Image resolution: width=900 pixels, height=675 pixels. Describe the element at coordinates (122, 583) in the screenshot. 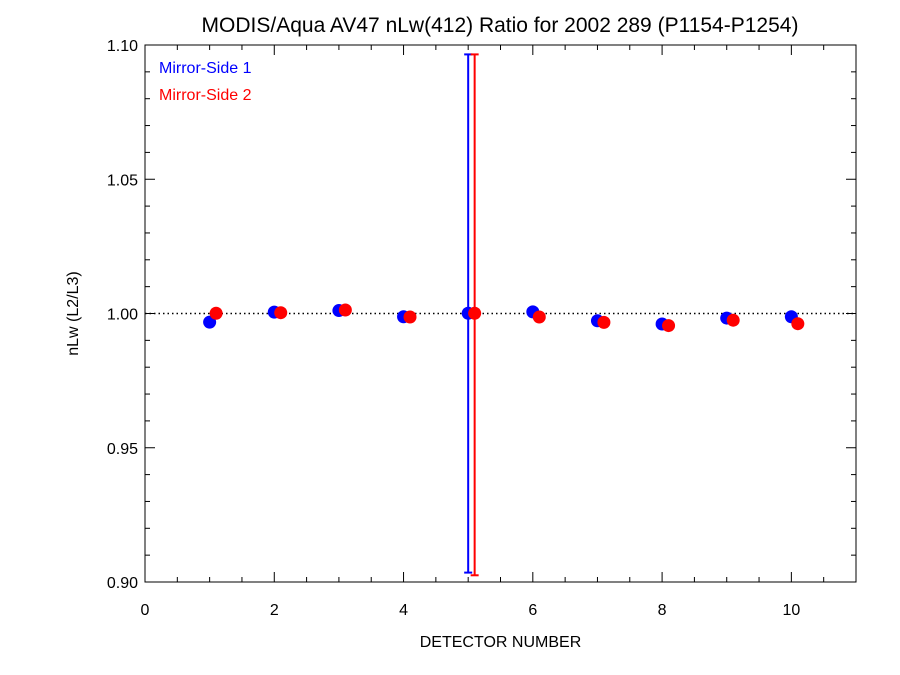

I see `y-tick-label: 0.90` at that location.